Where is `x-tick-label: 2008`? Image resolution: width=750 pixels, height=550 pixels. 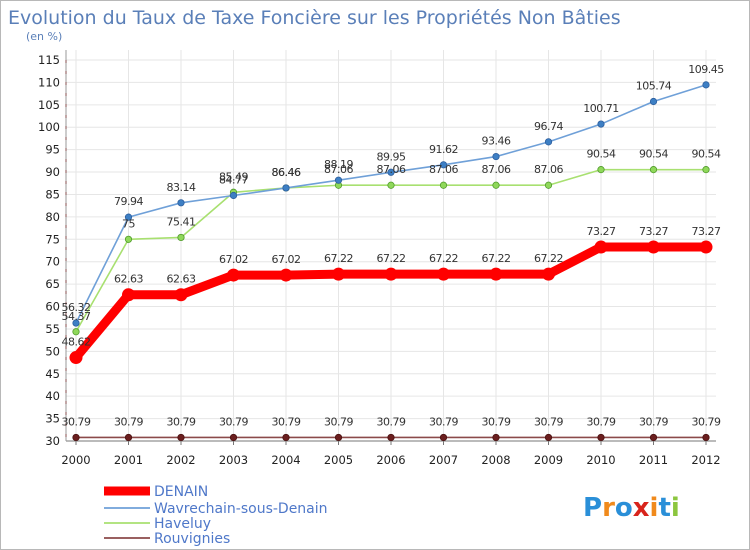
x-tick-label: 2008 is located at coordinates (495, 460).